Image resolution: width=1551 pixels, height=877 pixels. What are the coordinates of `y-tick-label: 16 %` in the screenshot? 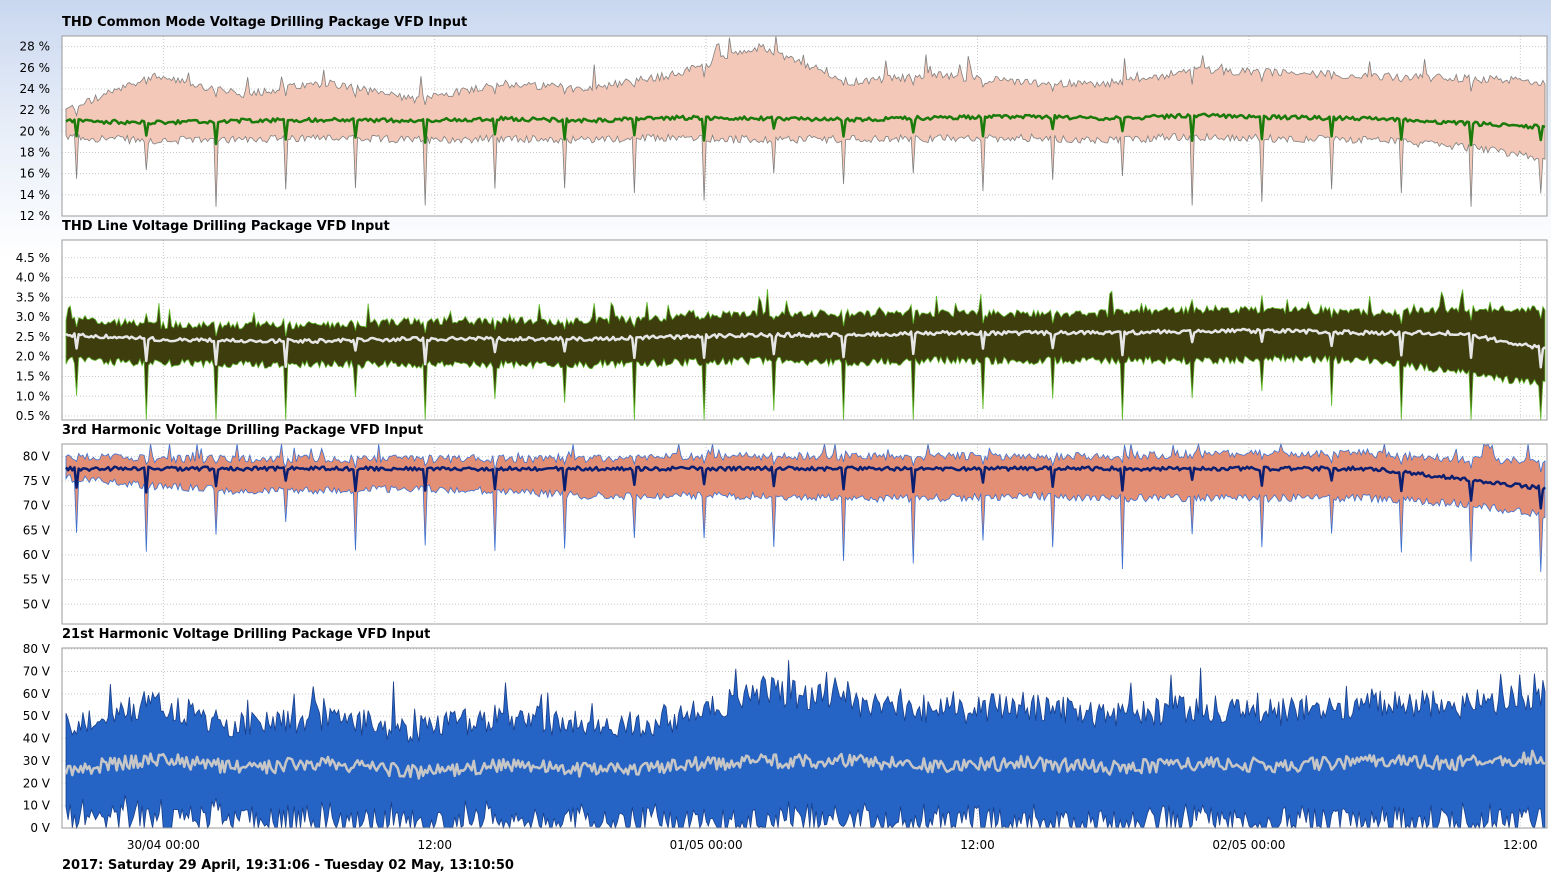 It's located at (35, 174).